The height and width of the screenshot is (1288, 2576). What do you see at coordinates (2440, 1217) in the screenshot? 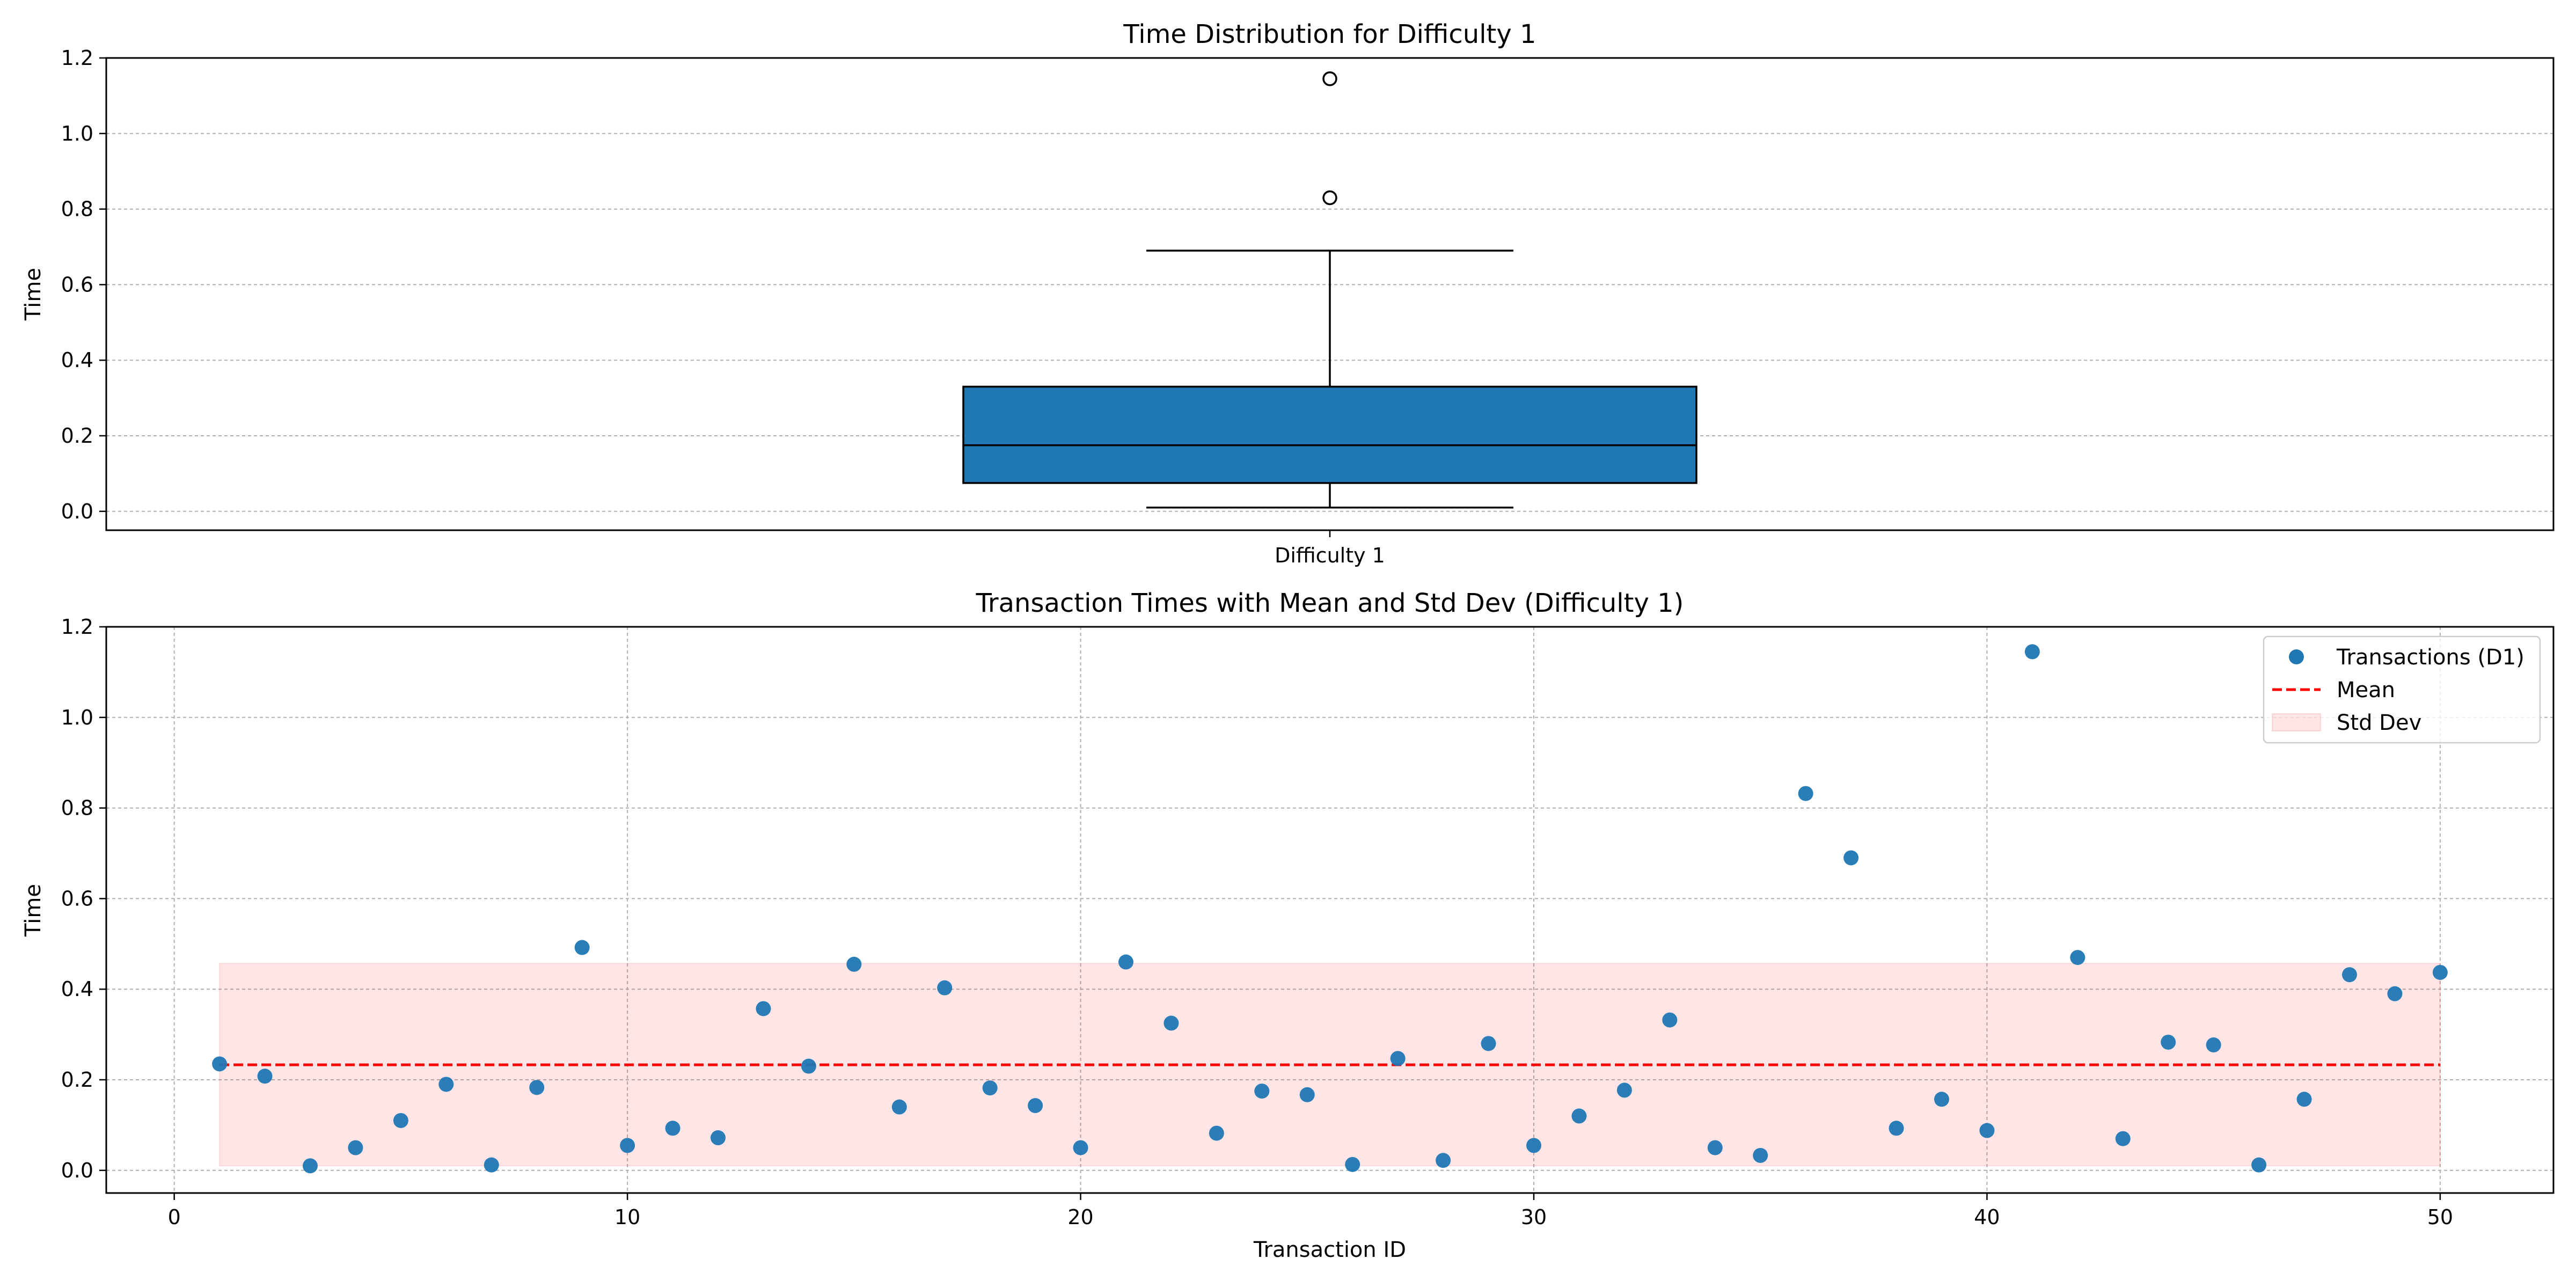
I see `scatter-plot-x-tick-label: 50` at bounding box center [2440, 1217].